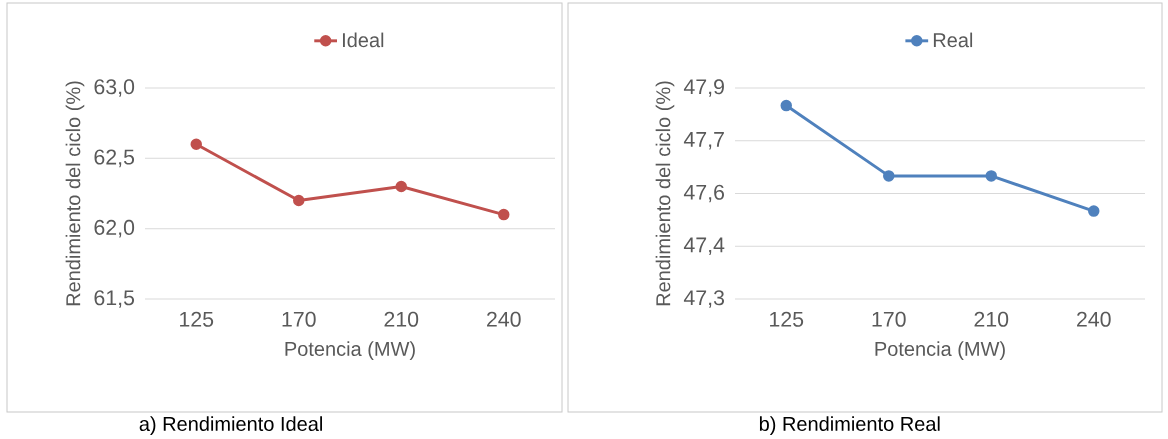 Image resolution: width=1168 pixels, height=439 pixels. What do you see at coordinates (114, 158) in the screenshot?
I see `y-tick-label: 62,5` at bounding box center [114, 158].